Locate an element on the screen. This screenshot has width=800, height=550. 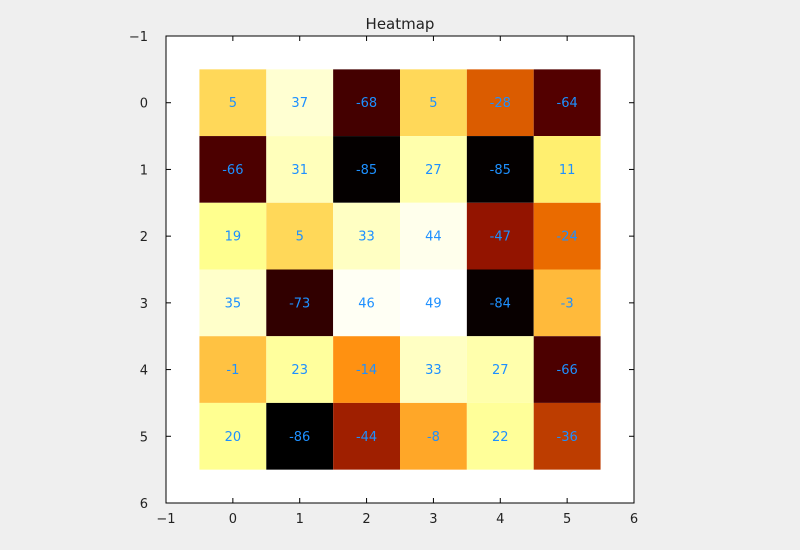
cell-value-label: -8 is located at coordinates (433, 437).